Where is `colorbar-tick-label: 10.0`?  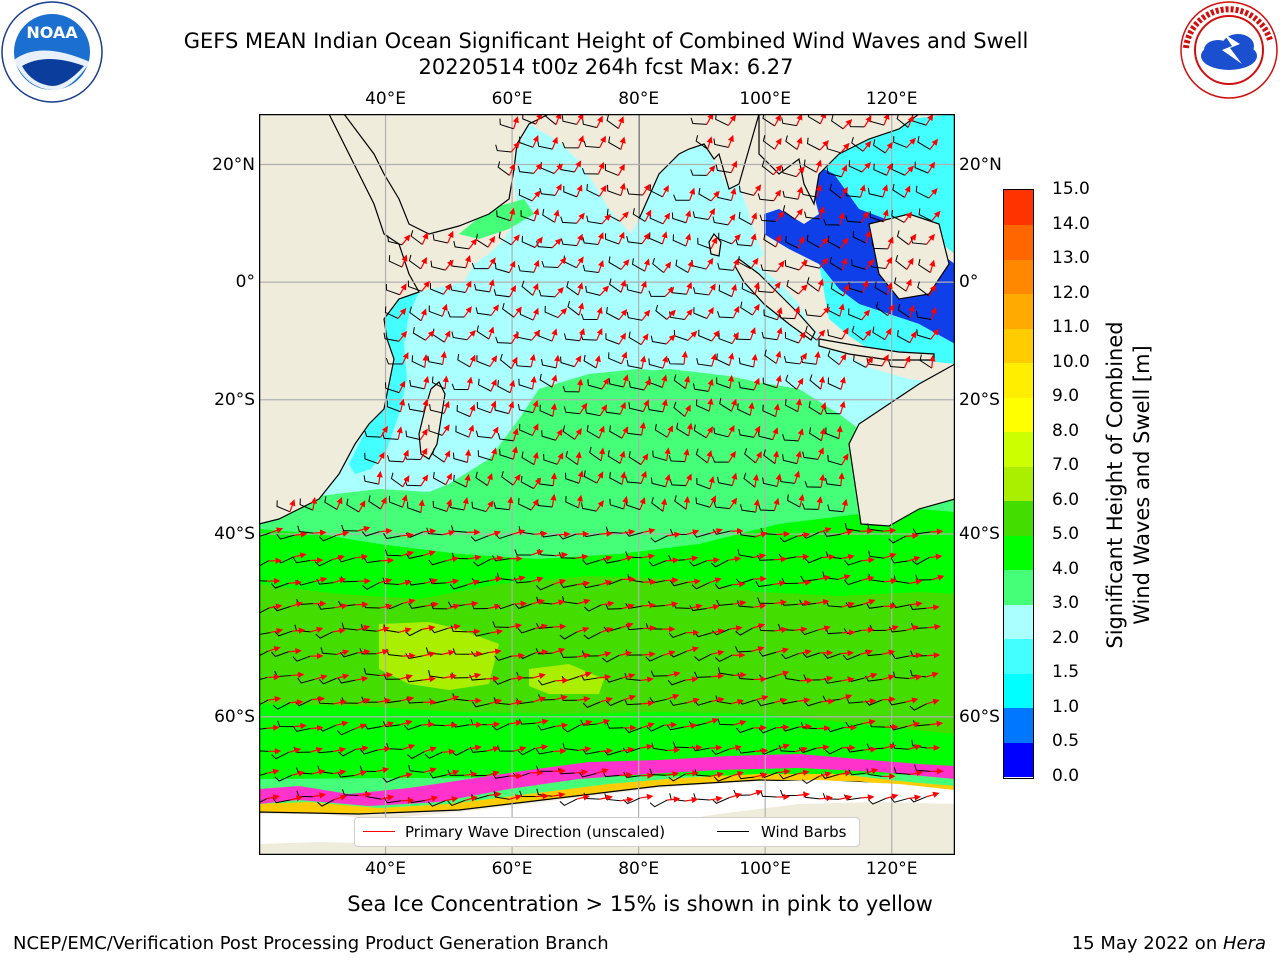 colorbar-tick-label: 10.0 is located at coordinates (1071, 361).